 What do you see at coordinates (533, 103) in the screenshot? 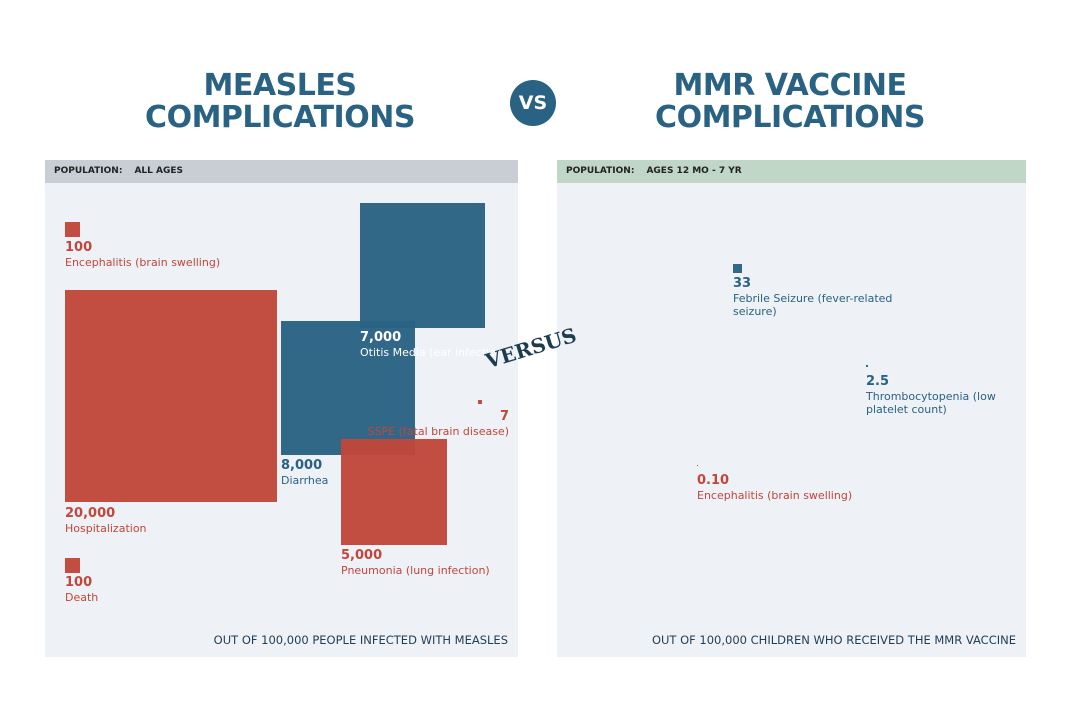
I see `vs-badge: VS` at bounding box center [533, 103].